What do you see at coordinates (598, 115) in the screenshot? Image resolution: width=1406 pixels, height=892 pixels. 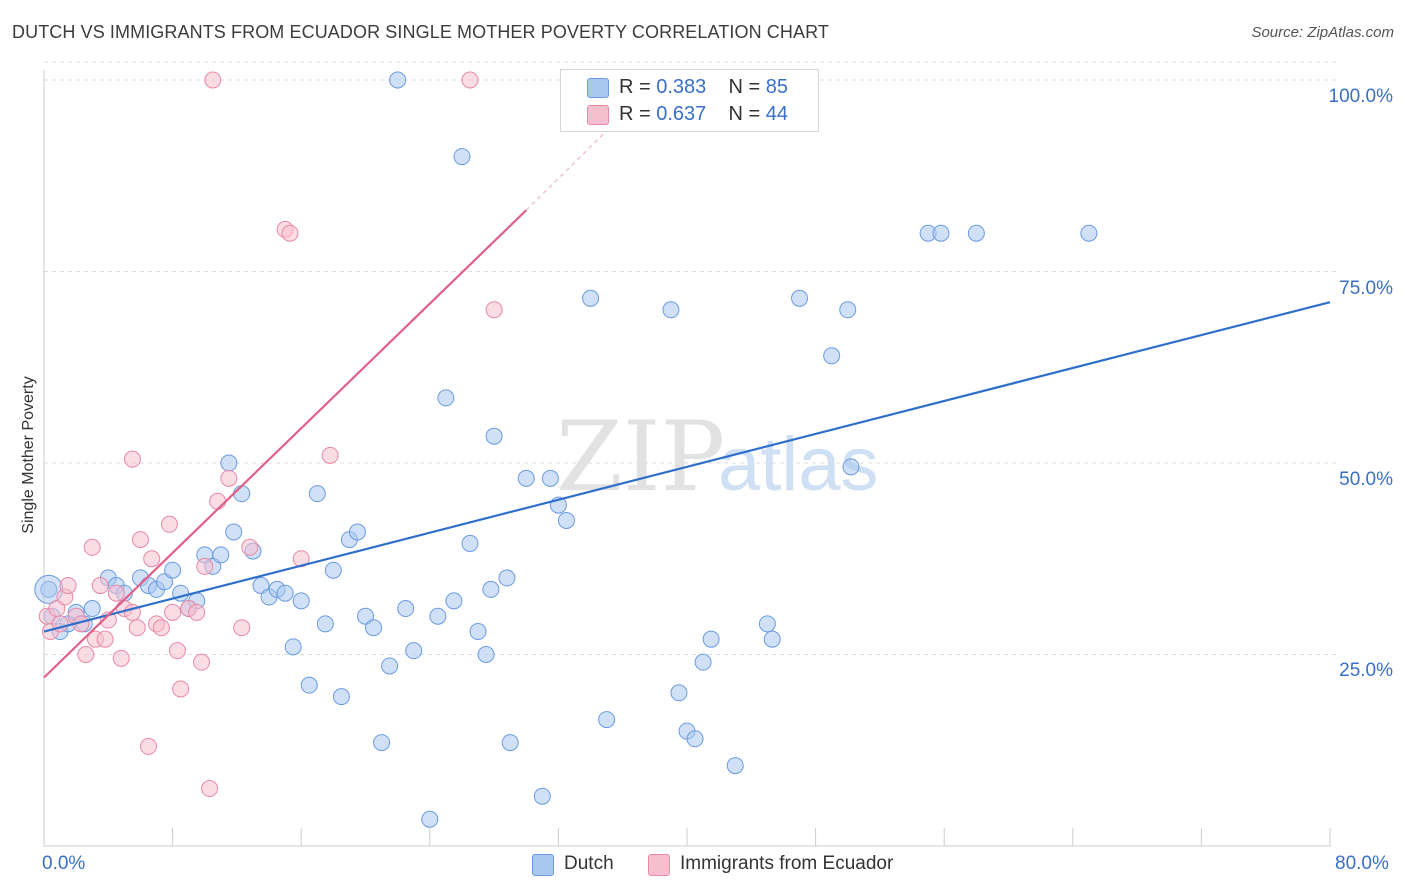 I see `ecuador-swatch` at bounding box center [598, 115].